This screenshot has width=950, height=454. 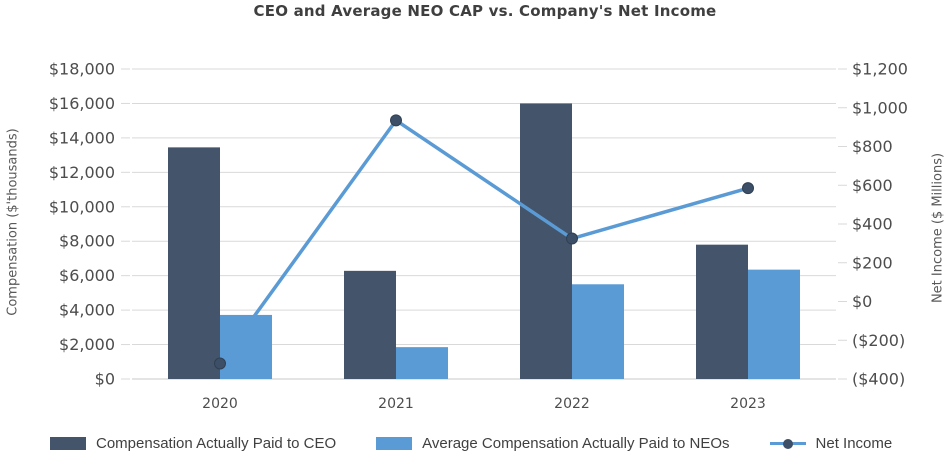 What do you see at coordinates (872, 185) in the screenshot?
I see `right-axis-tick-label: $600` at bounding box center [872, 185].